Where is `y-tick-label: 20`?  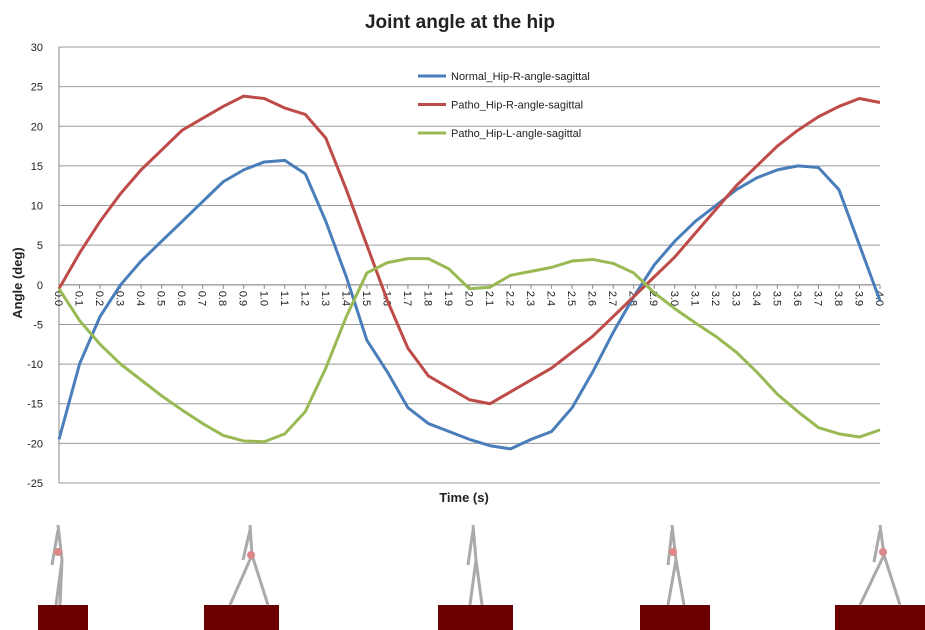 y-tick-label: 20 is located at coordinates (37, 127).